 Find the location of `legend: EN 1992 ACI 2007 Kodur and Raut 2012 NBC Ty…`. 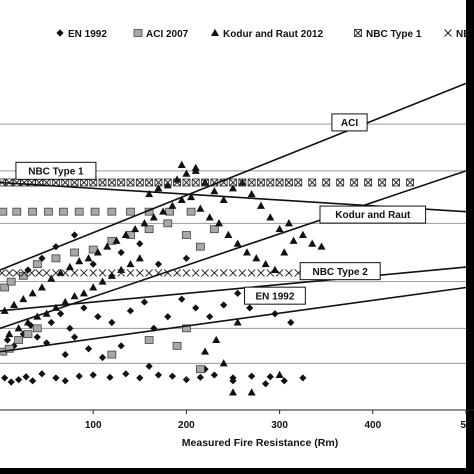

legend: EN 1992 ACI 2007 Kodur and Raut 2012 NBC Ty… is located at coordinates (263, 34).